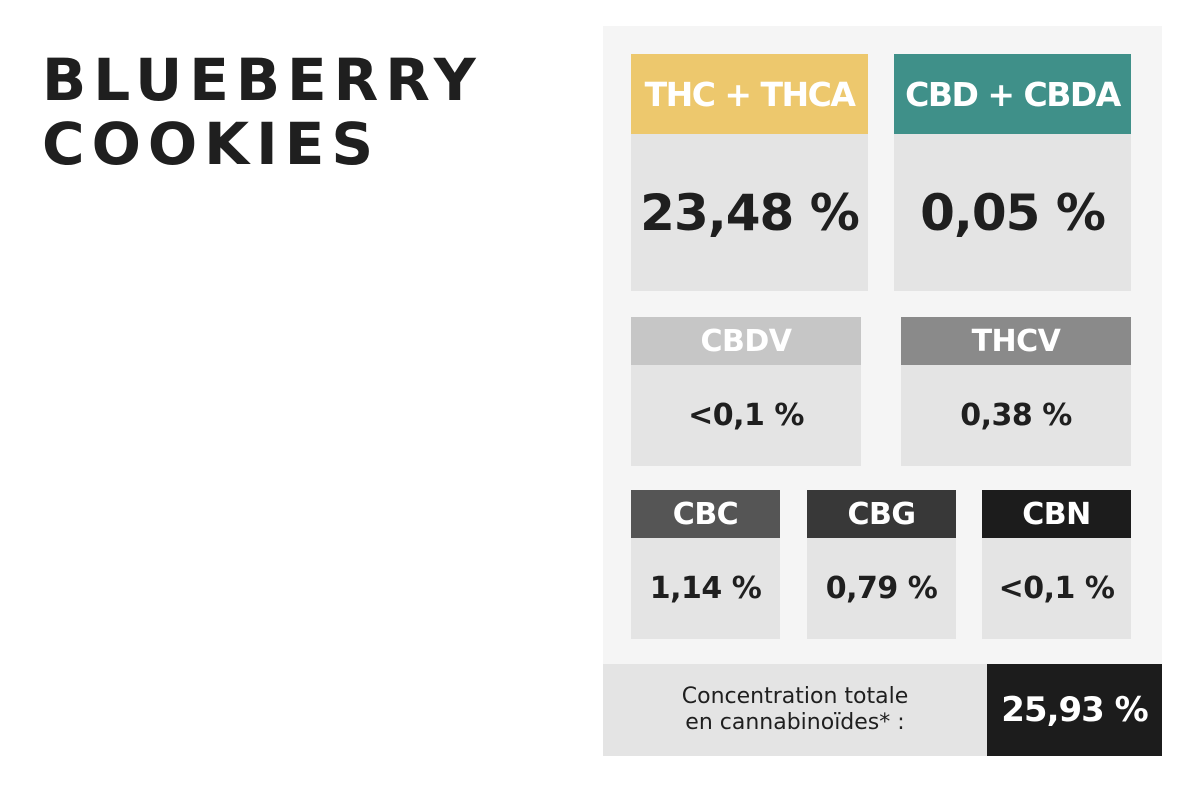 Image resolution: width=1194 pixels, height=790 pixels. I want to click on card-cbdv: CBDV <0,1 %, so click(746, 391).